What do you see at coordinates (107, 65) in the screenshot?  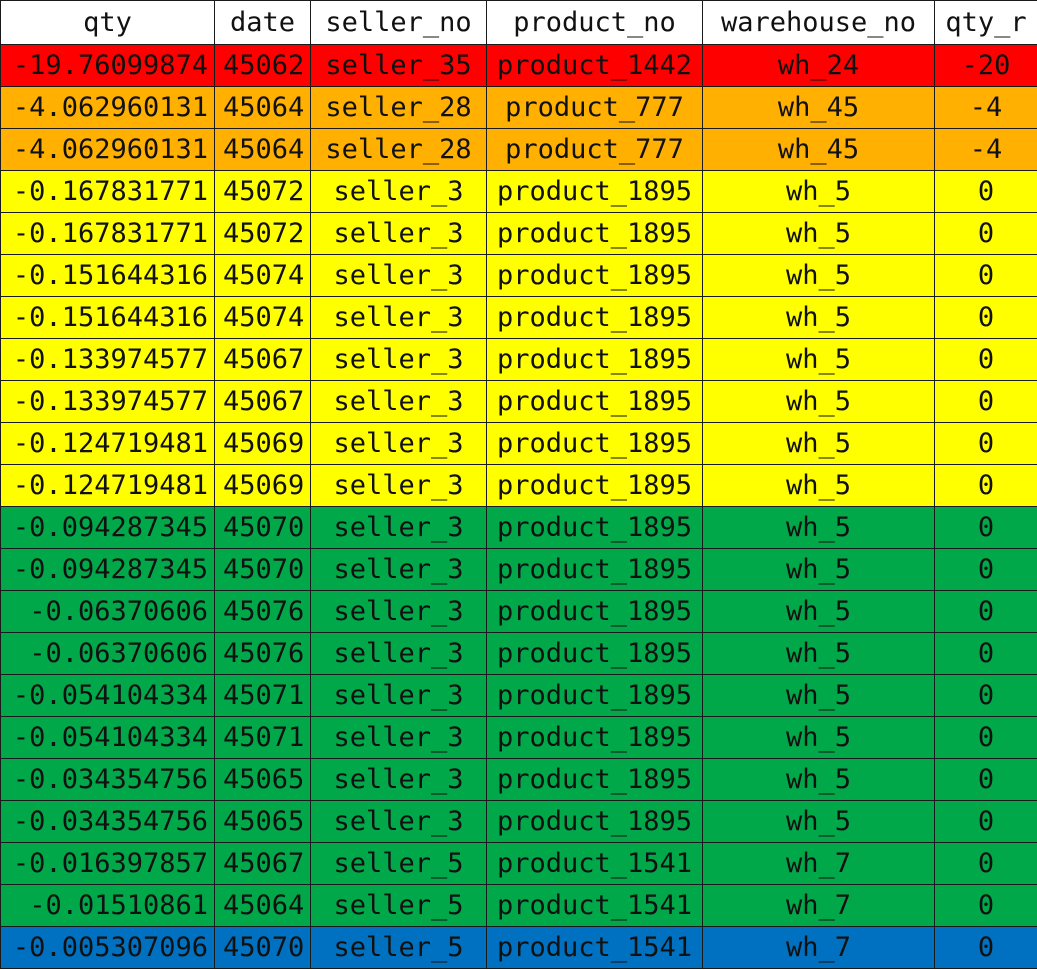 I see `cell-qty: -19.76099874` at bounding box center [107, 65].